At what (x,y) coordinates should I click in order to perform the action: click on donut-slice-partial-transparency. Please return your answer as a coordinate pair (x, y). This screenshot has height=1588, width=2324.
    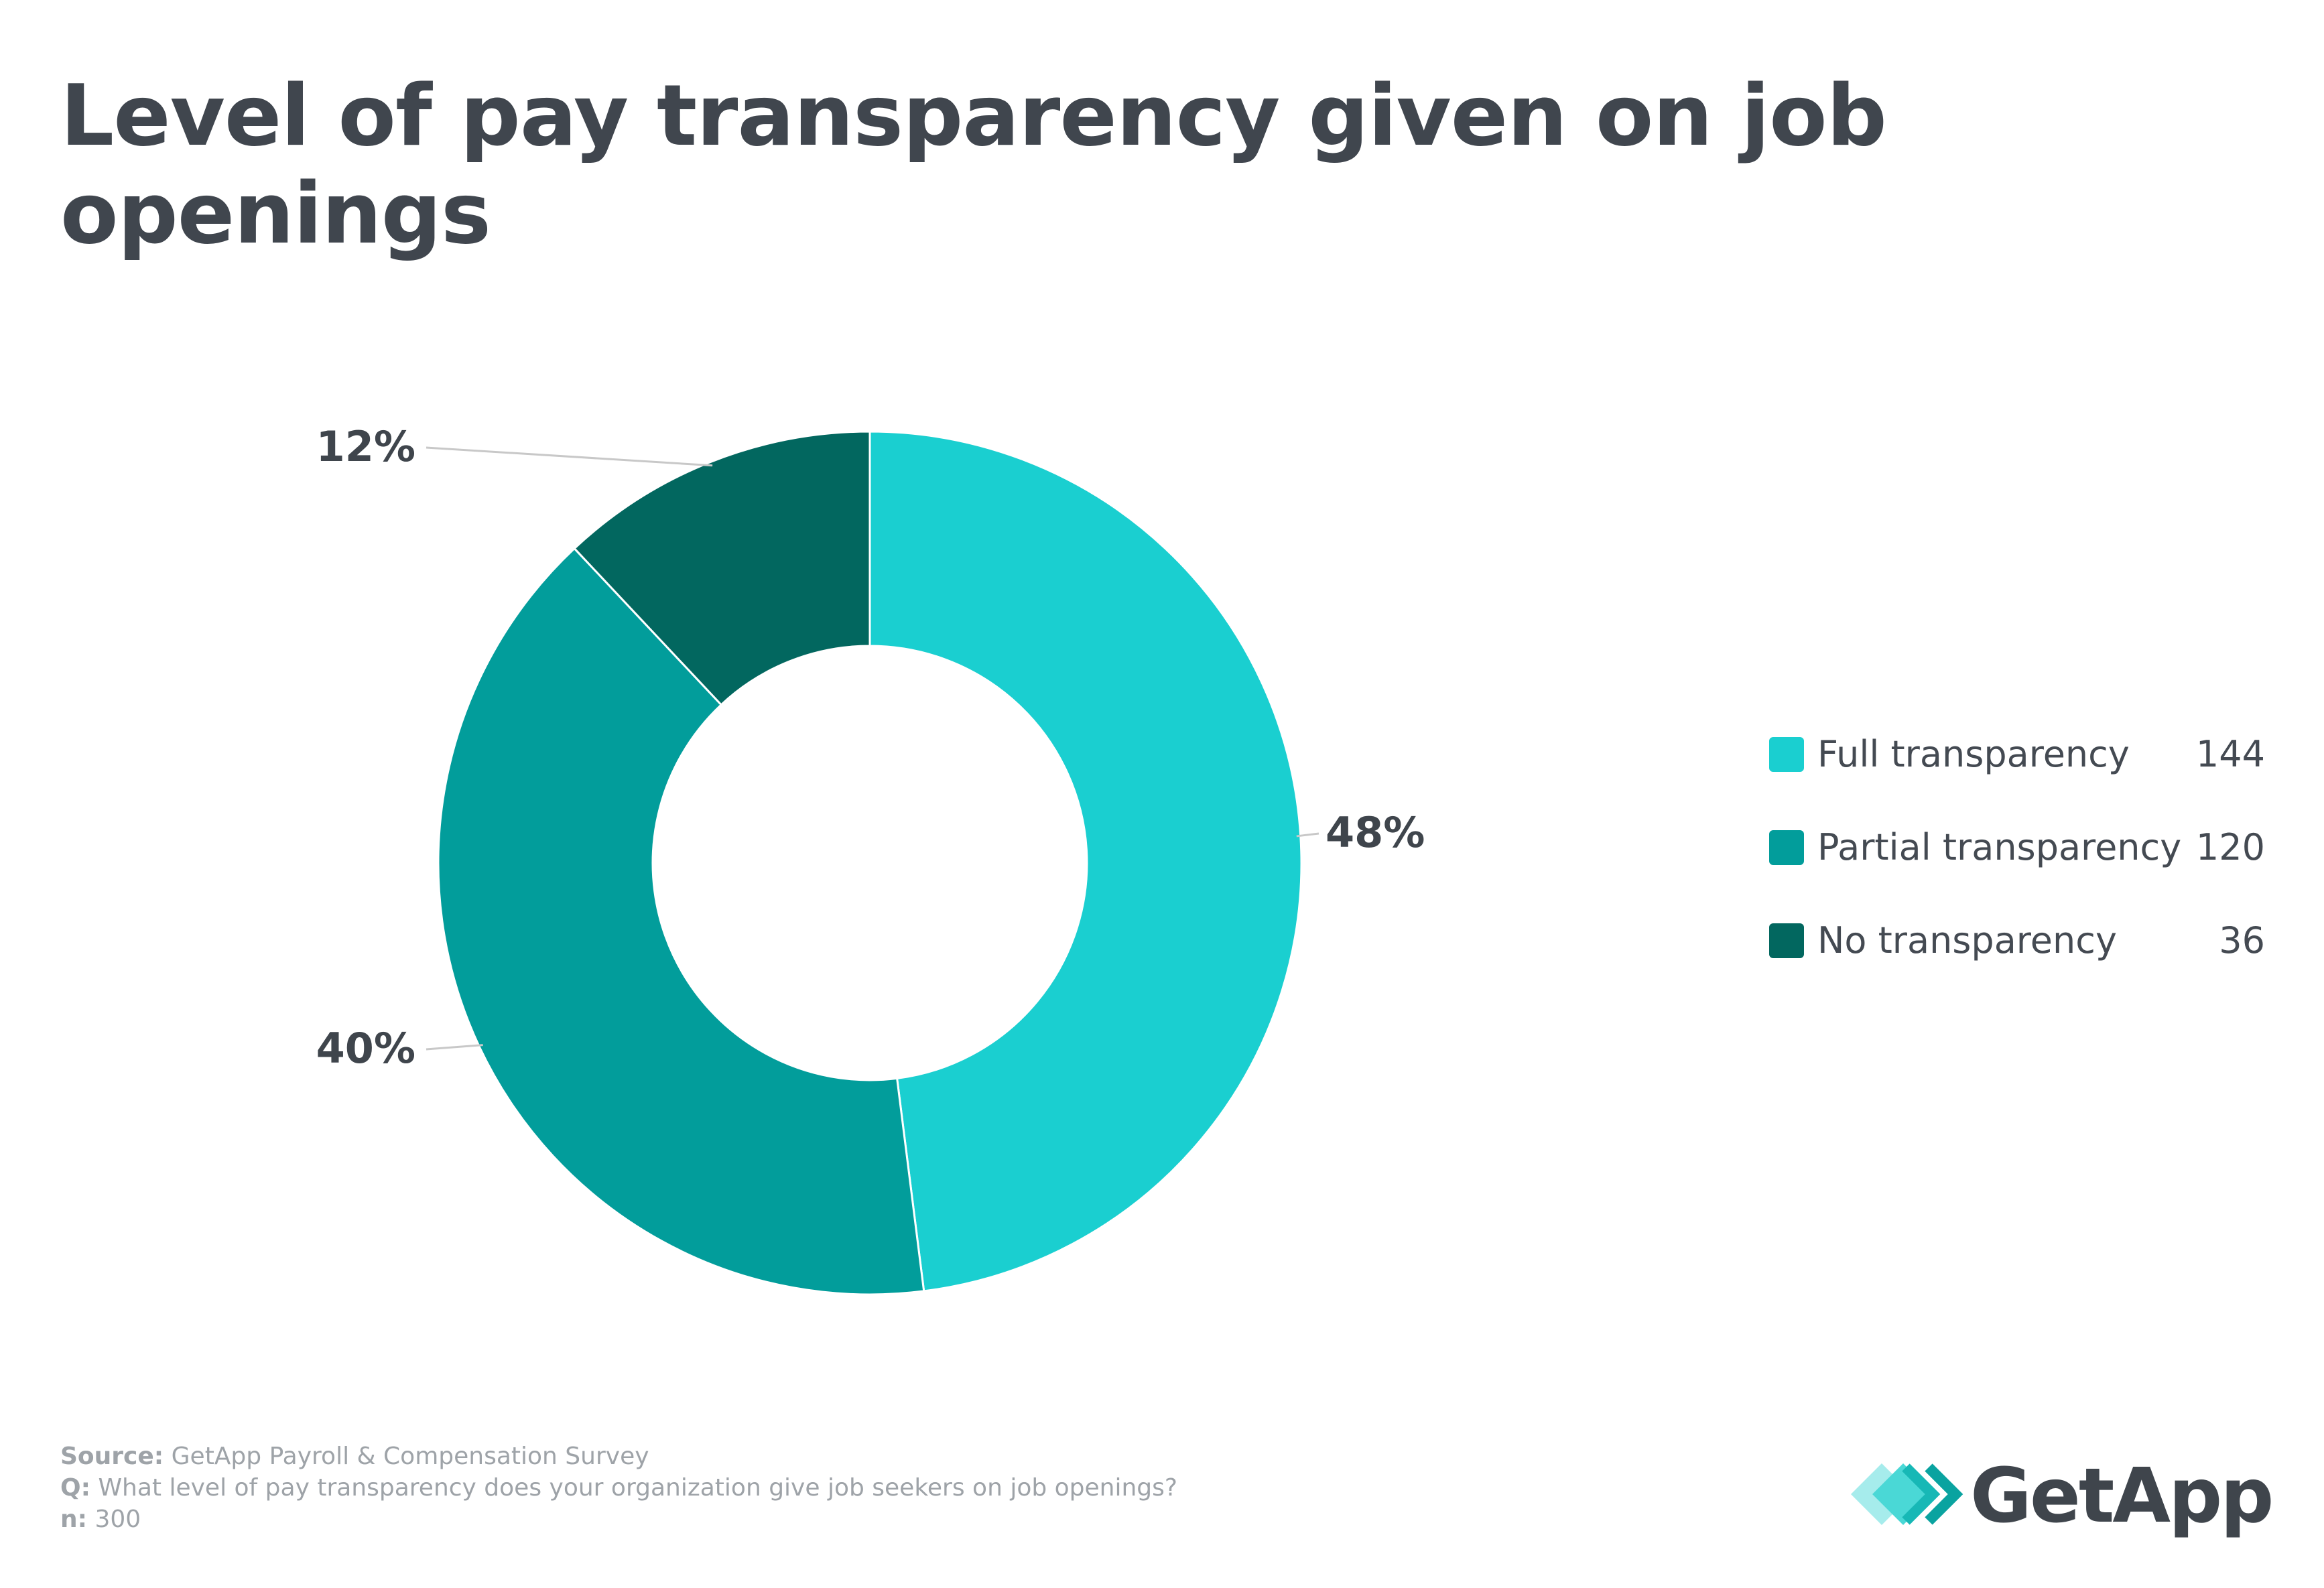
    Looking at the image, I should click on (681, 922).